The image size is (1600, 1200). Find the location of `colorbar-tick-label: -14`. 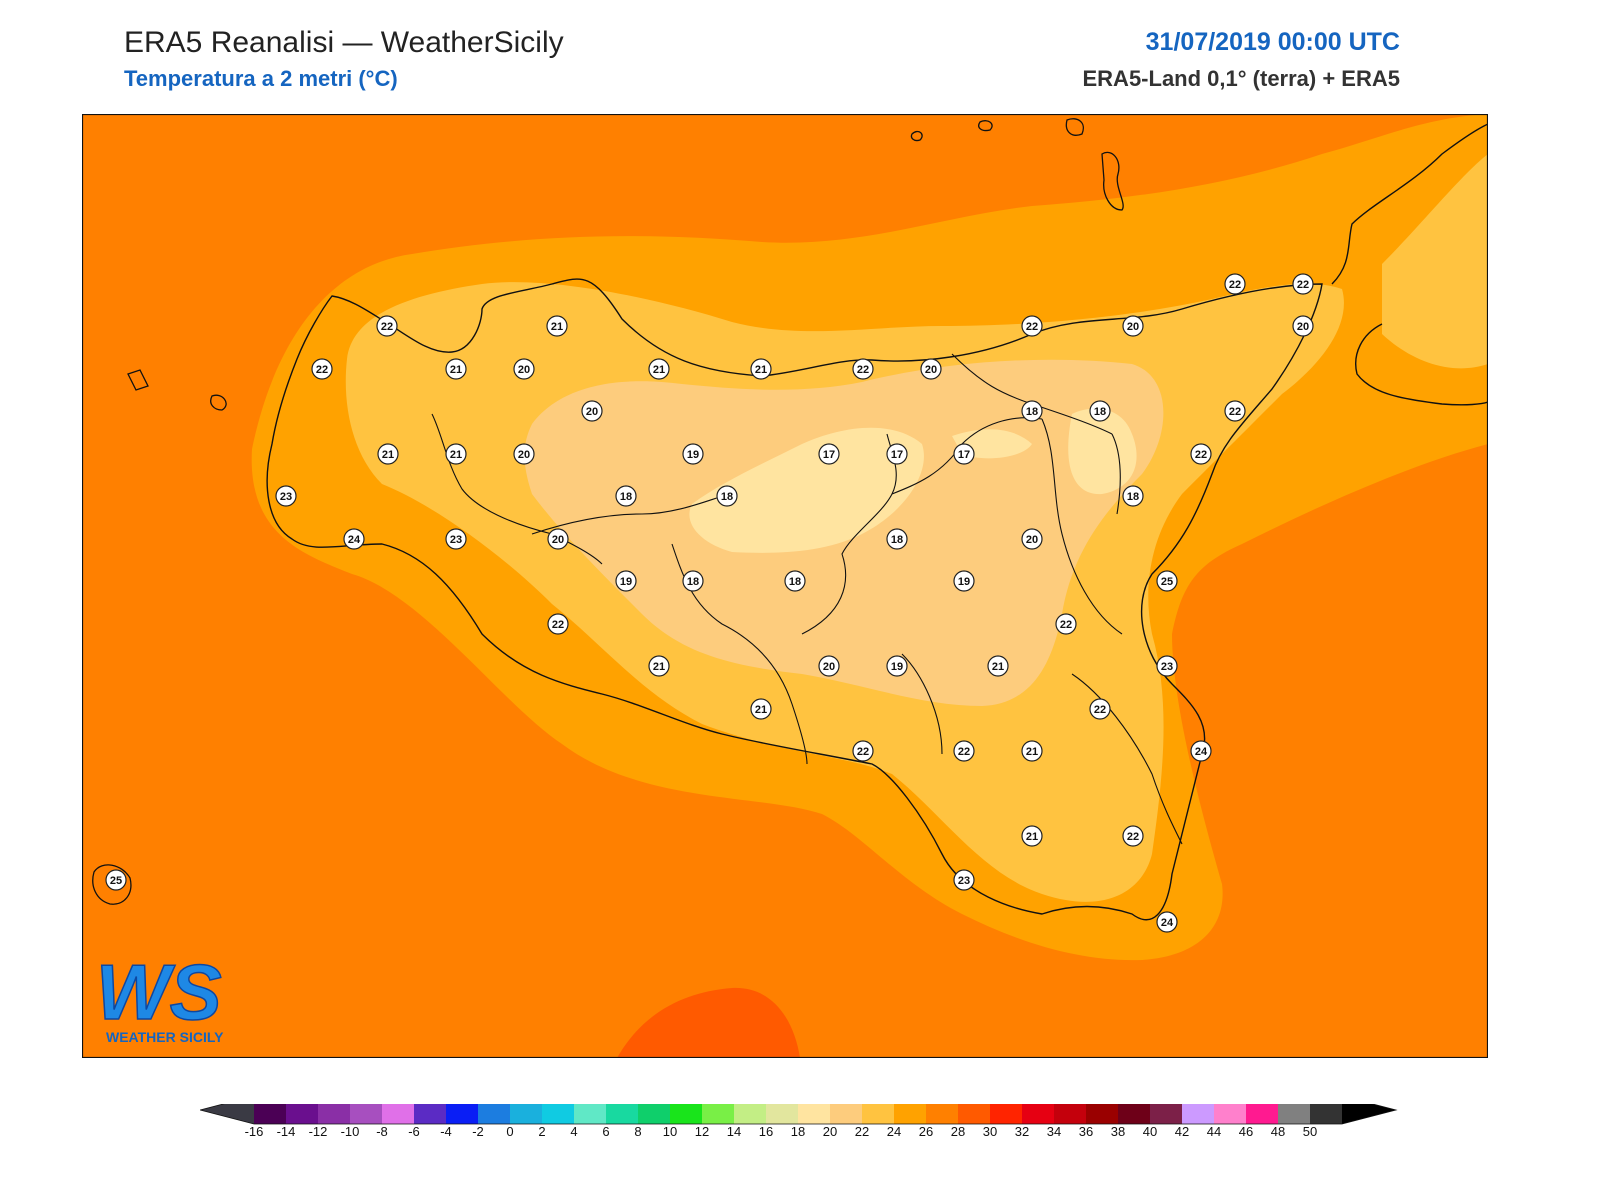

colorbar-tick-label: -14 is located at coordinates (286, 1131).